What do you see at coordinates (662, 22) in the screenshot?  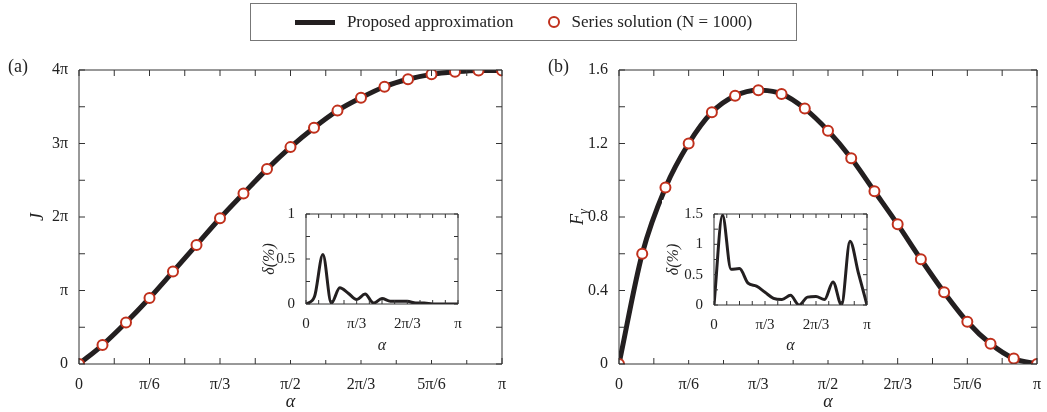 I see `legend-label: Series solution (N = 1000)` at bounding box center [662, 22].